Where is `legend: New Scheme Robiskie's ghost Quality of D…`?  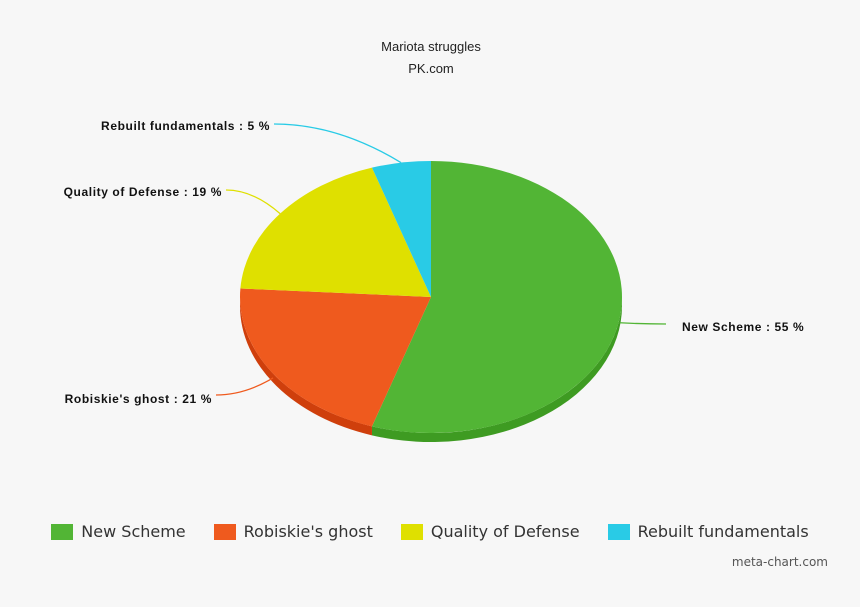 legend: New Scheme Robiskie's ghost Quality of D… is located at coordinates (430, 531).